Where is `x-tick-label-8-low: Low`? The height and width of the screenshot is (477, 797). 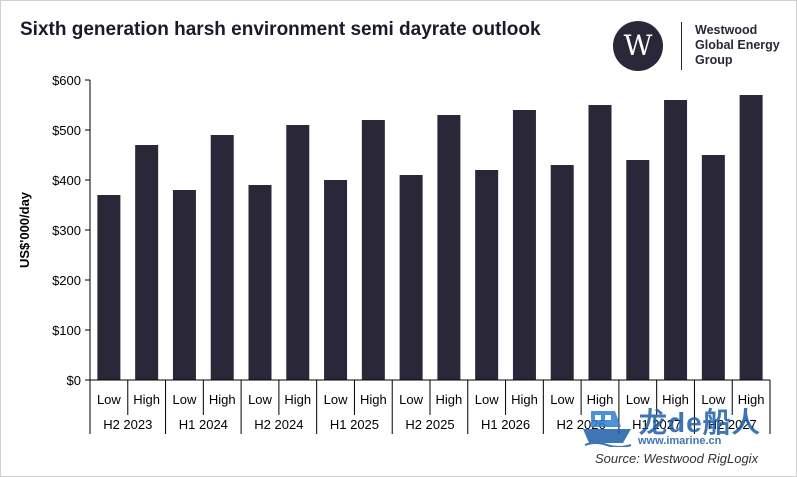
x-tick-label-8-low: Low is located at coordinates (411, 399).